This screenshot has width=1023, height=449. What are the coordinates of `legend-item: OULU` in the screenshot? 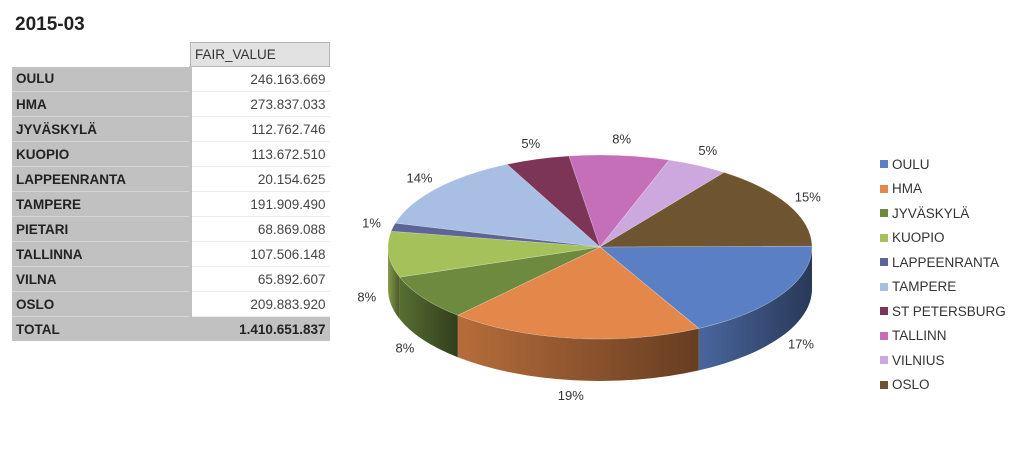 It's located at (943, 164).